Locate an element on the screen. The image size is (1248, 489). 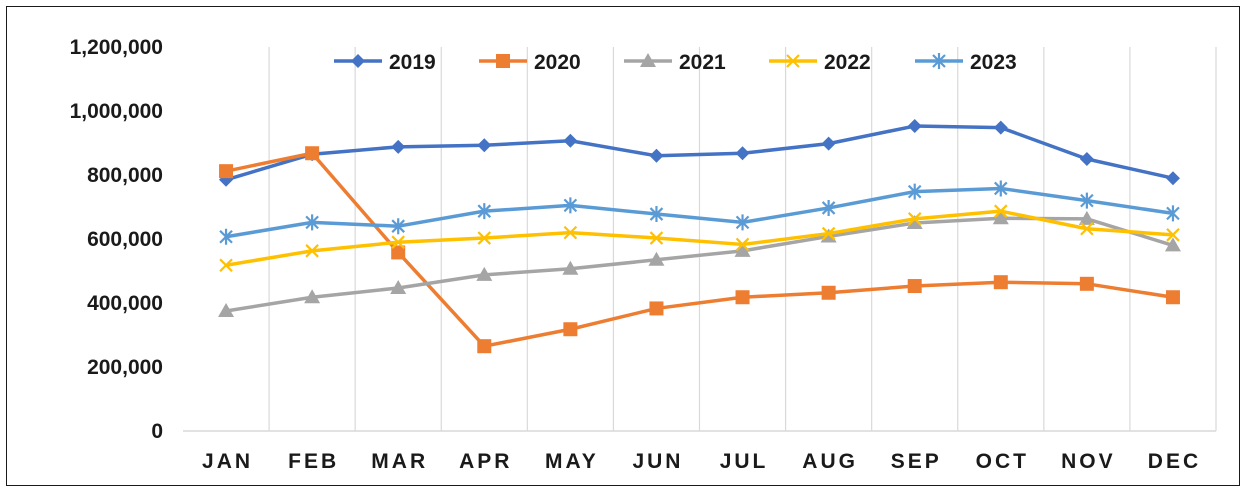
y-tick-label: 400,000 is located at coordinates (125, 303).